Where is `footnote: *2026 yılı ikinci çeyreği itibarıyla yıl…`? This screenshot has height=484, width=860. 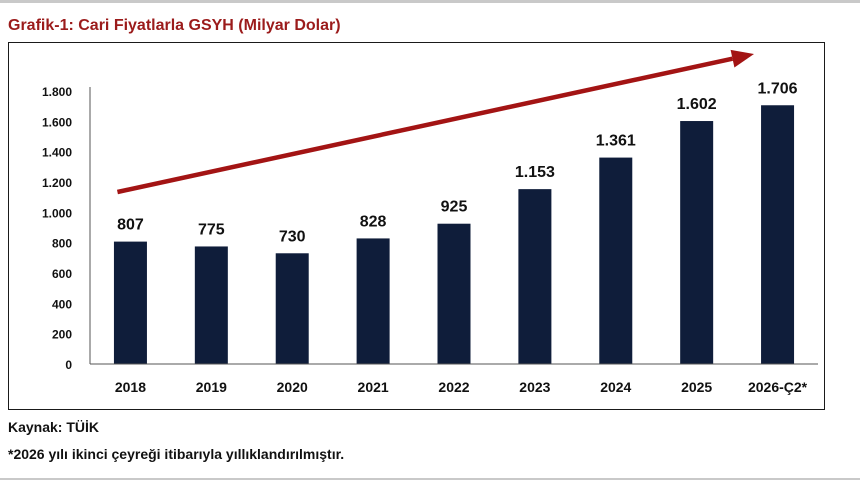
footnote: *2026 yılı ikinci çeyreği itibarıyla yıl… is located at coordinates (176, 454).